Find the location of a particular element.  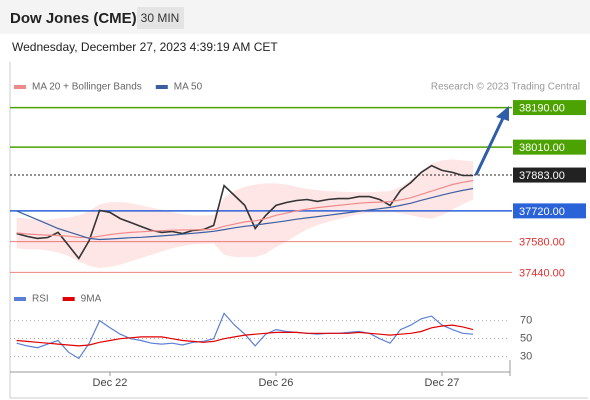

level-label: 37720.00 is located at coordinates (542, 212).